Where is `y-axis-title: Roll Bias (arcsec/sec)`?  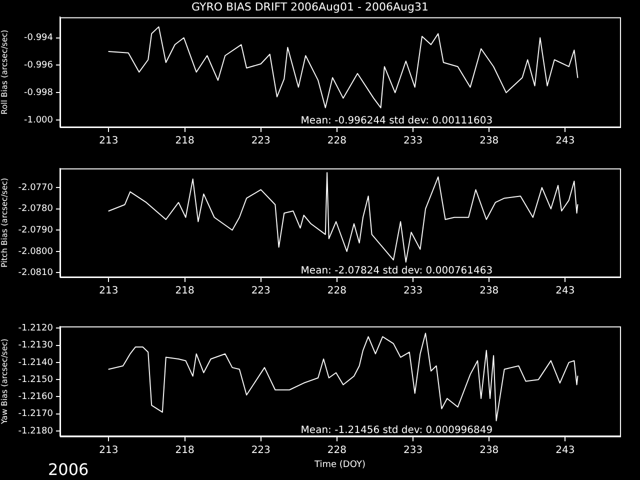 y-axis-title: Roll Bias (arcsec/sec) is located at coordinates (4, 72).